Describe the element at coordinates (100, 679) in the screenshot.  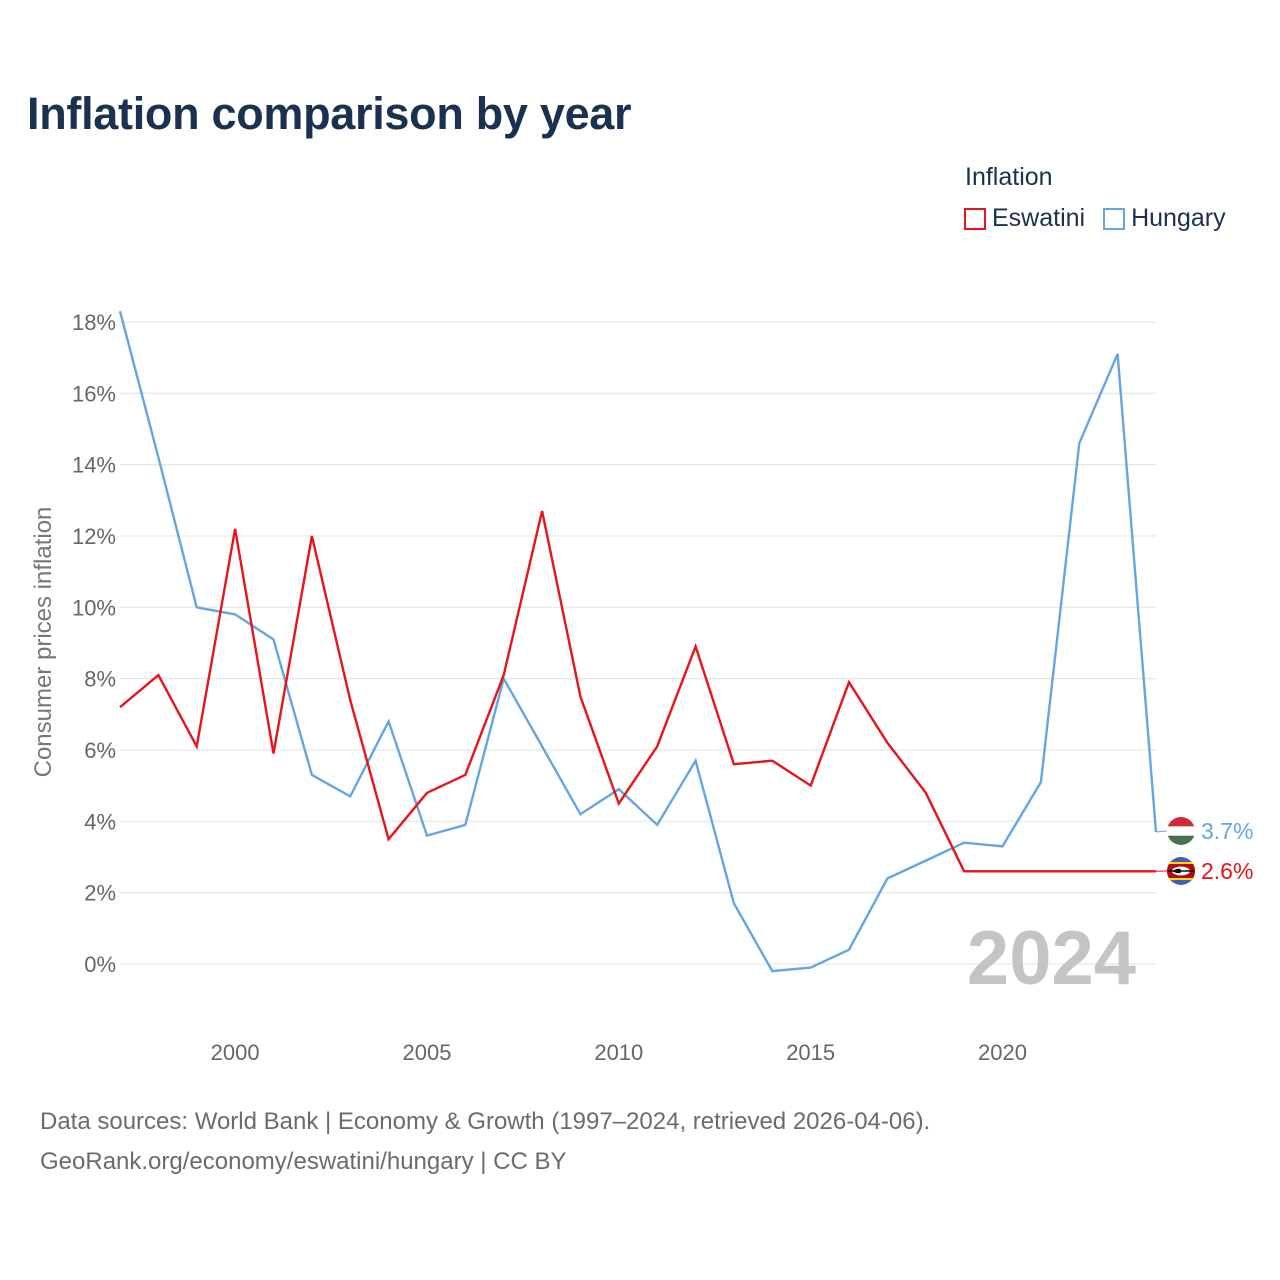
I see `y-tick-label: 8%` at that location.